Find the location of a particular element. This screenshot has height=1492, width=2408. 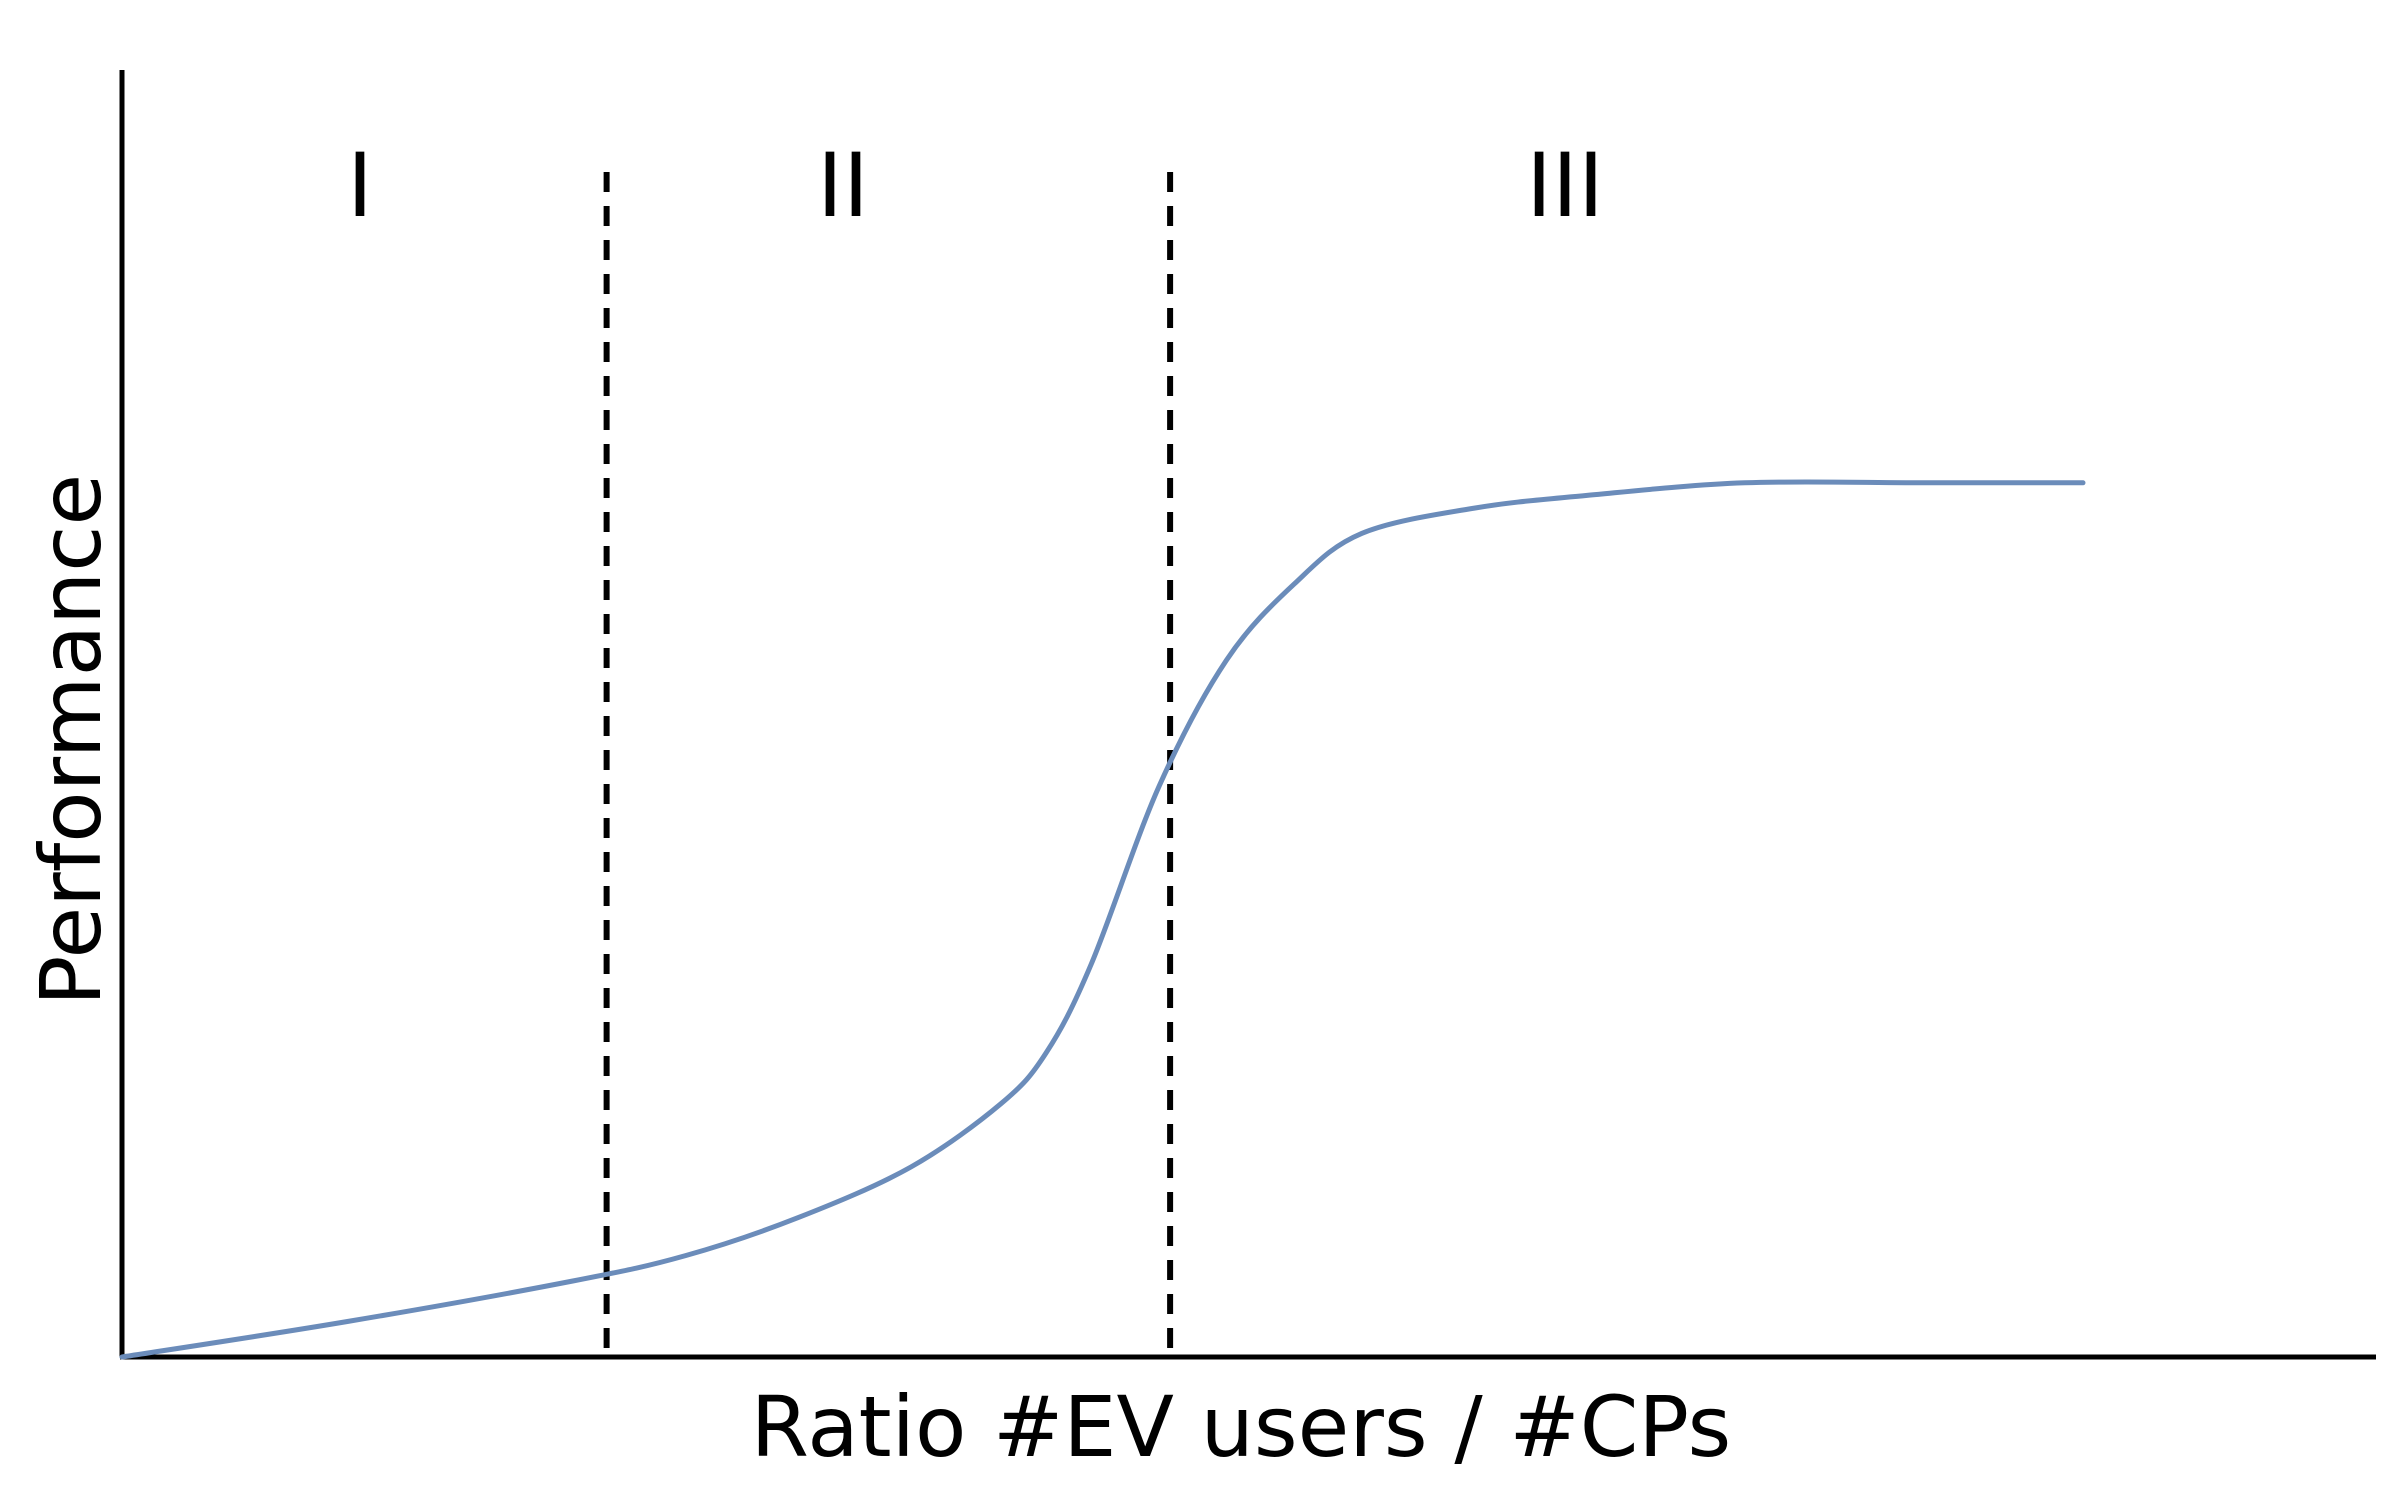

x-axis-label: Ratio #EV users / #CPs is located at coordinates (1241, 1427).